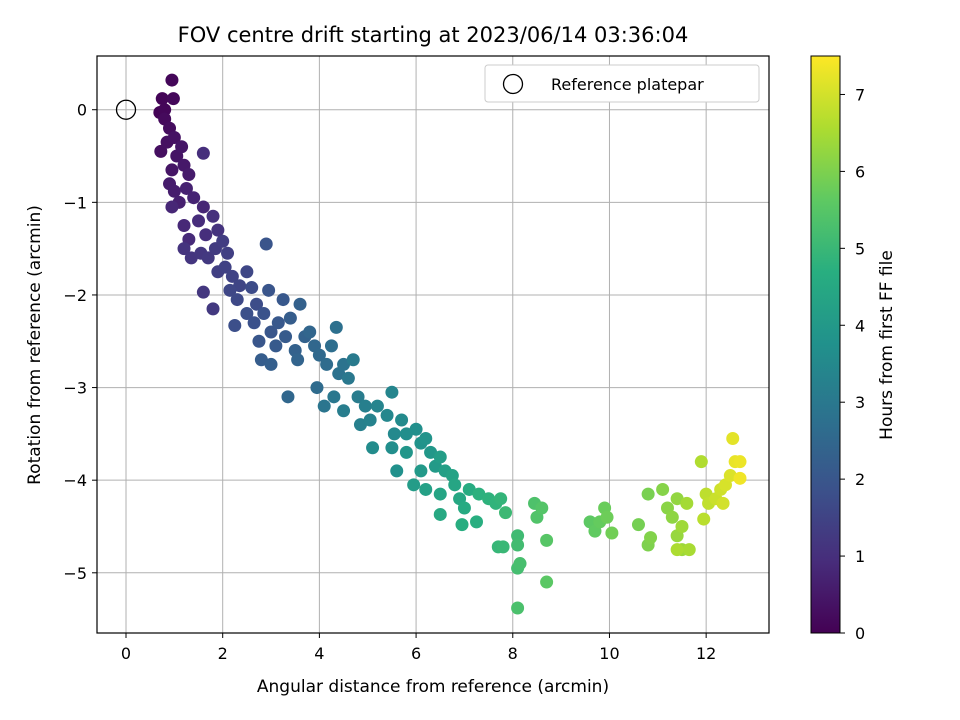  What do you see at coordinates (75, 202) in the screenshot?
I see `y-tick-label: −1` at bounding box center [75, 202].